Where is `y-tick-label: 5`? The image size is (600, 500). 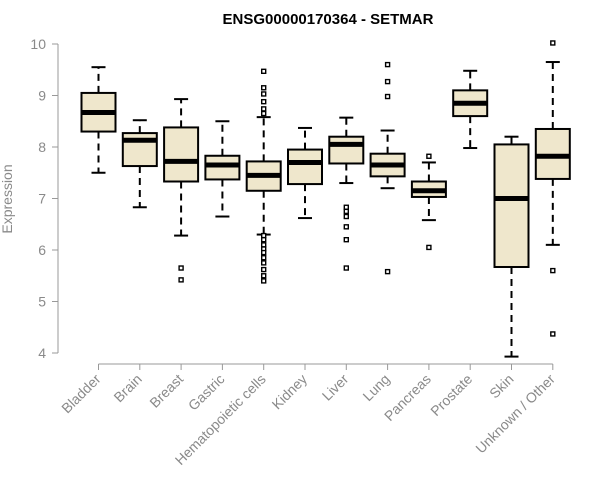
y-tick-label: 5 is located at coordinates (42, 302).